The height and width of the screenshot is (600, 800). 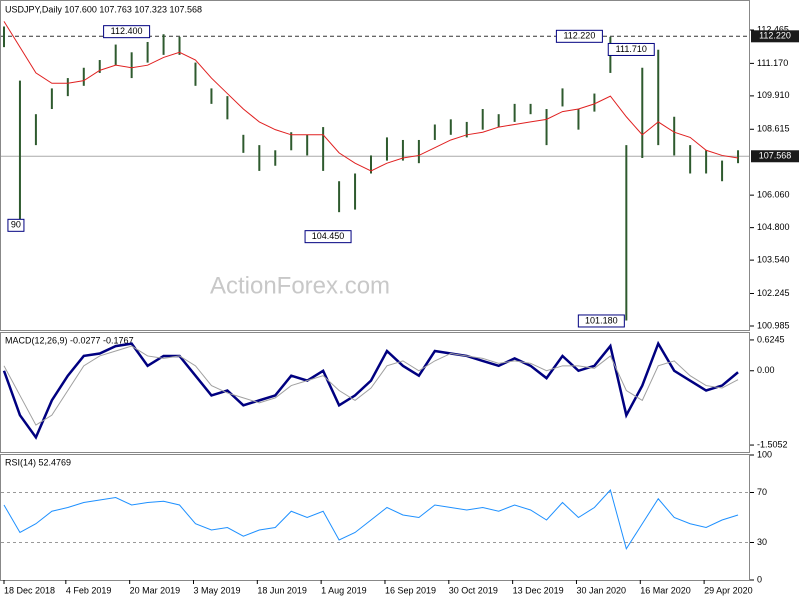 I want to click on x-tick-label: 29 Apr 2020, so click(x=728, y=590).